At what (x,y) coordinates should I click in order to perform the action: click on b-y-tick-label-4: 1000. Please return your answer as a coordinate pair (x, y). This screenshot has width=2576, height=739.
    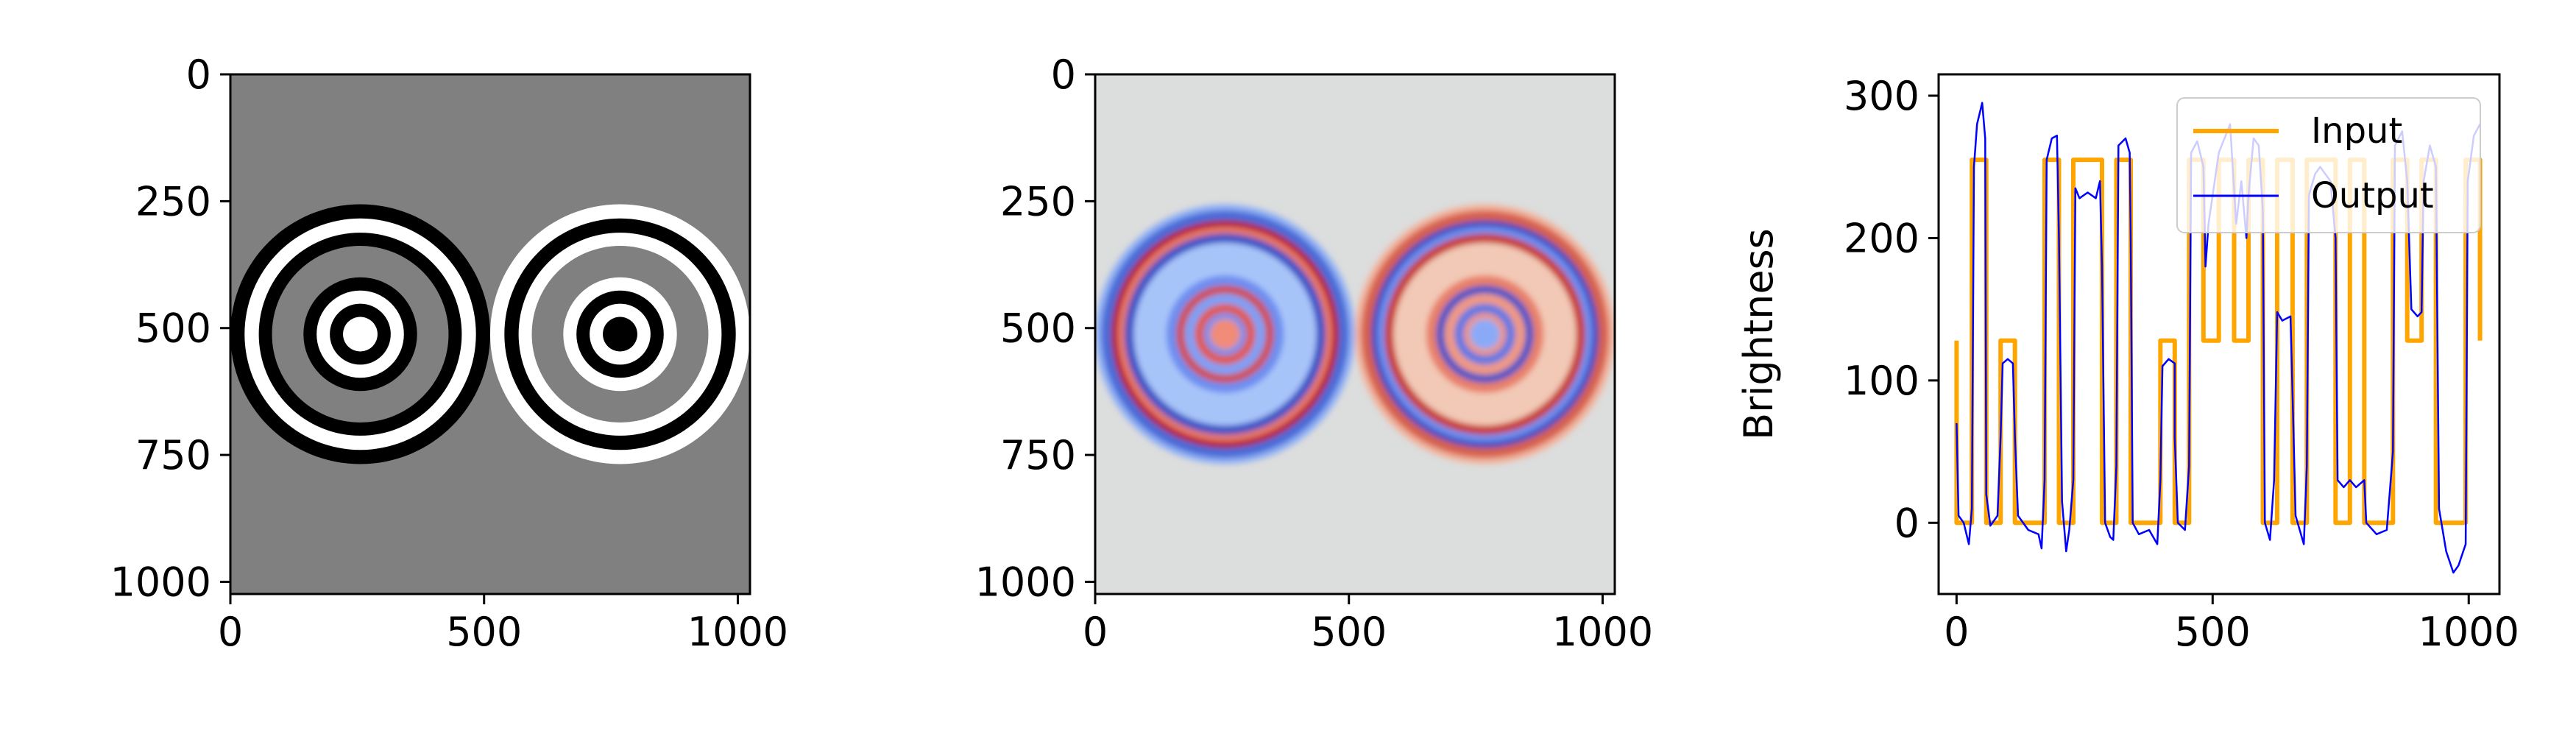
    Looking at the image, I should click on (1025, 582).